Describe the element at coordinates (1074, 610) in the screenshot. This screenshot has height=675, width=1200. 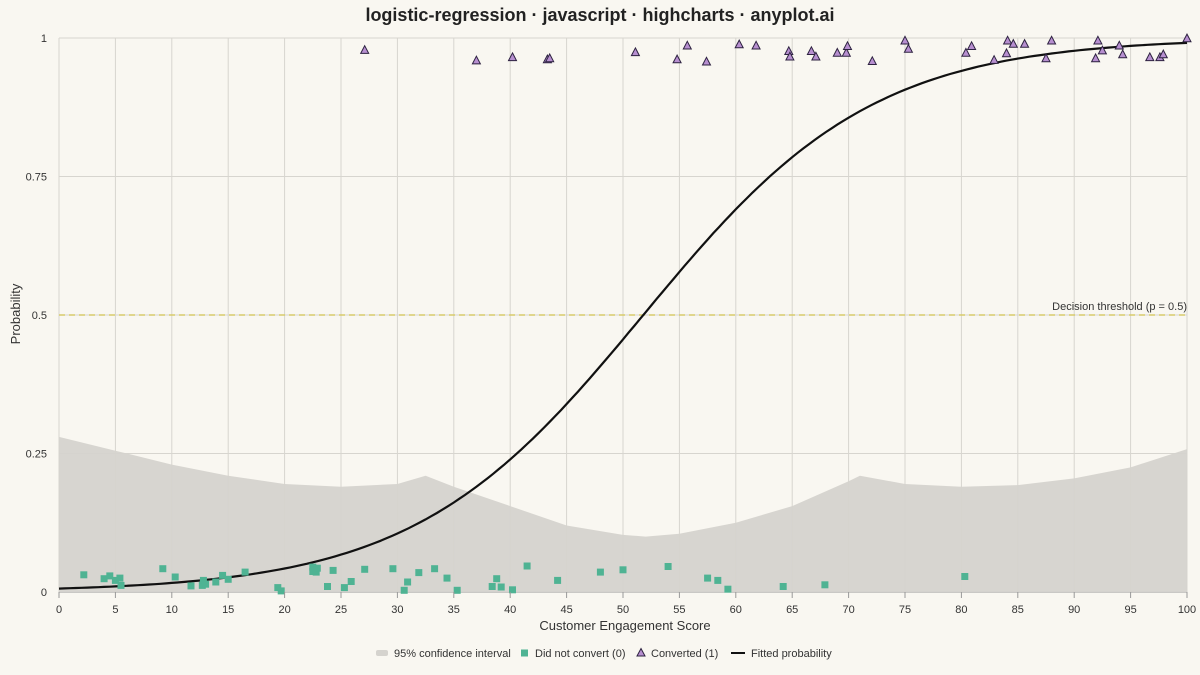
I see `x-tick-label: 90` at that location.